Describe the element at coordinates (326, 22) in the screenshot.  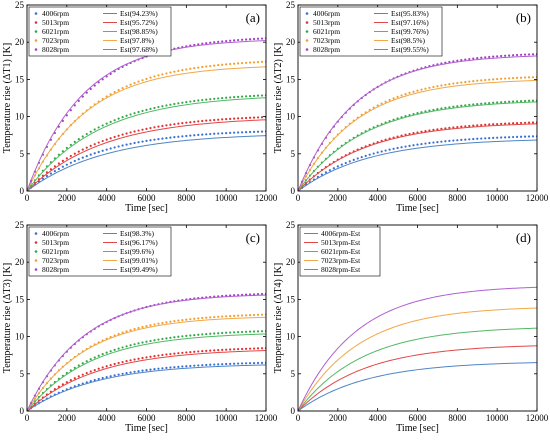
I see `legend-entry-label: 5013rpm` at that location.